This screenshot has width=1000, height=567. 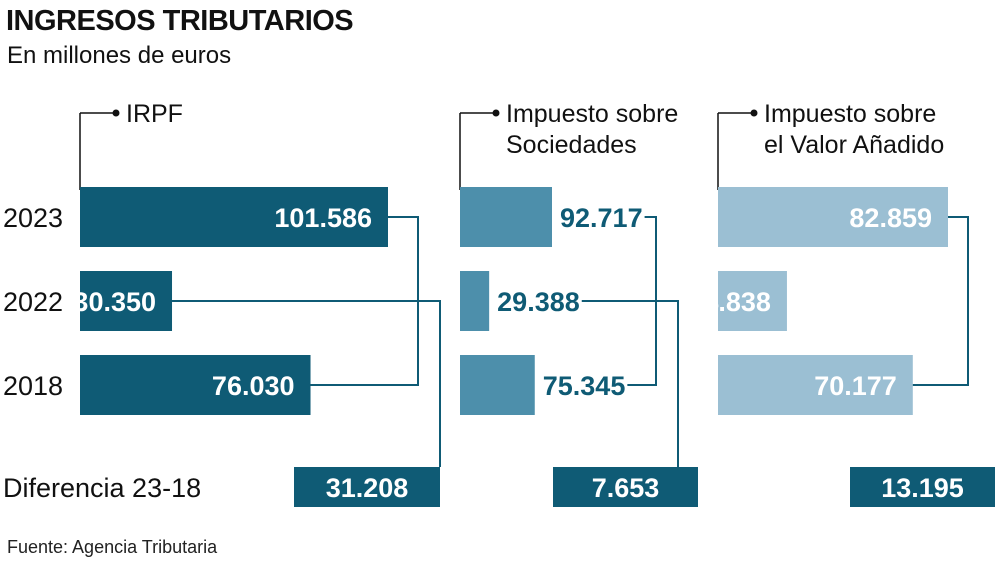 What do you see at coordinates (833, 217) in the screenshot?
I see `panel-3-bar-2023` at bounding box center [833, 217].